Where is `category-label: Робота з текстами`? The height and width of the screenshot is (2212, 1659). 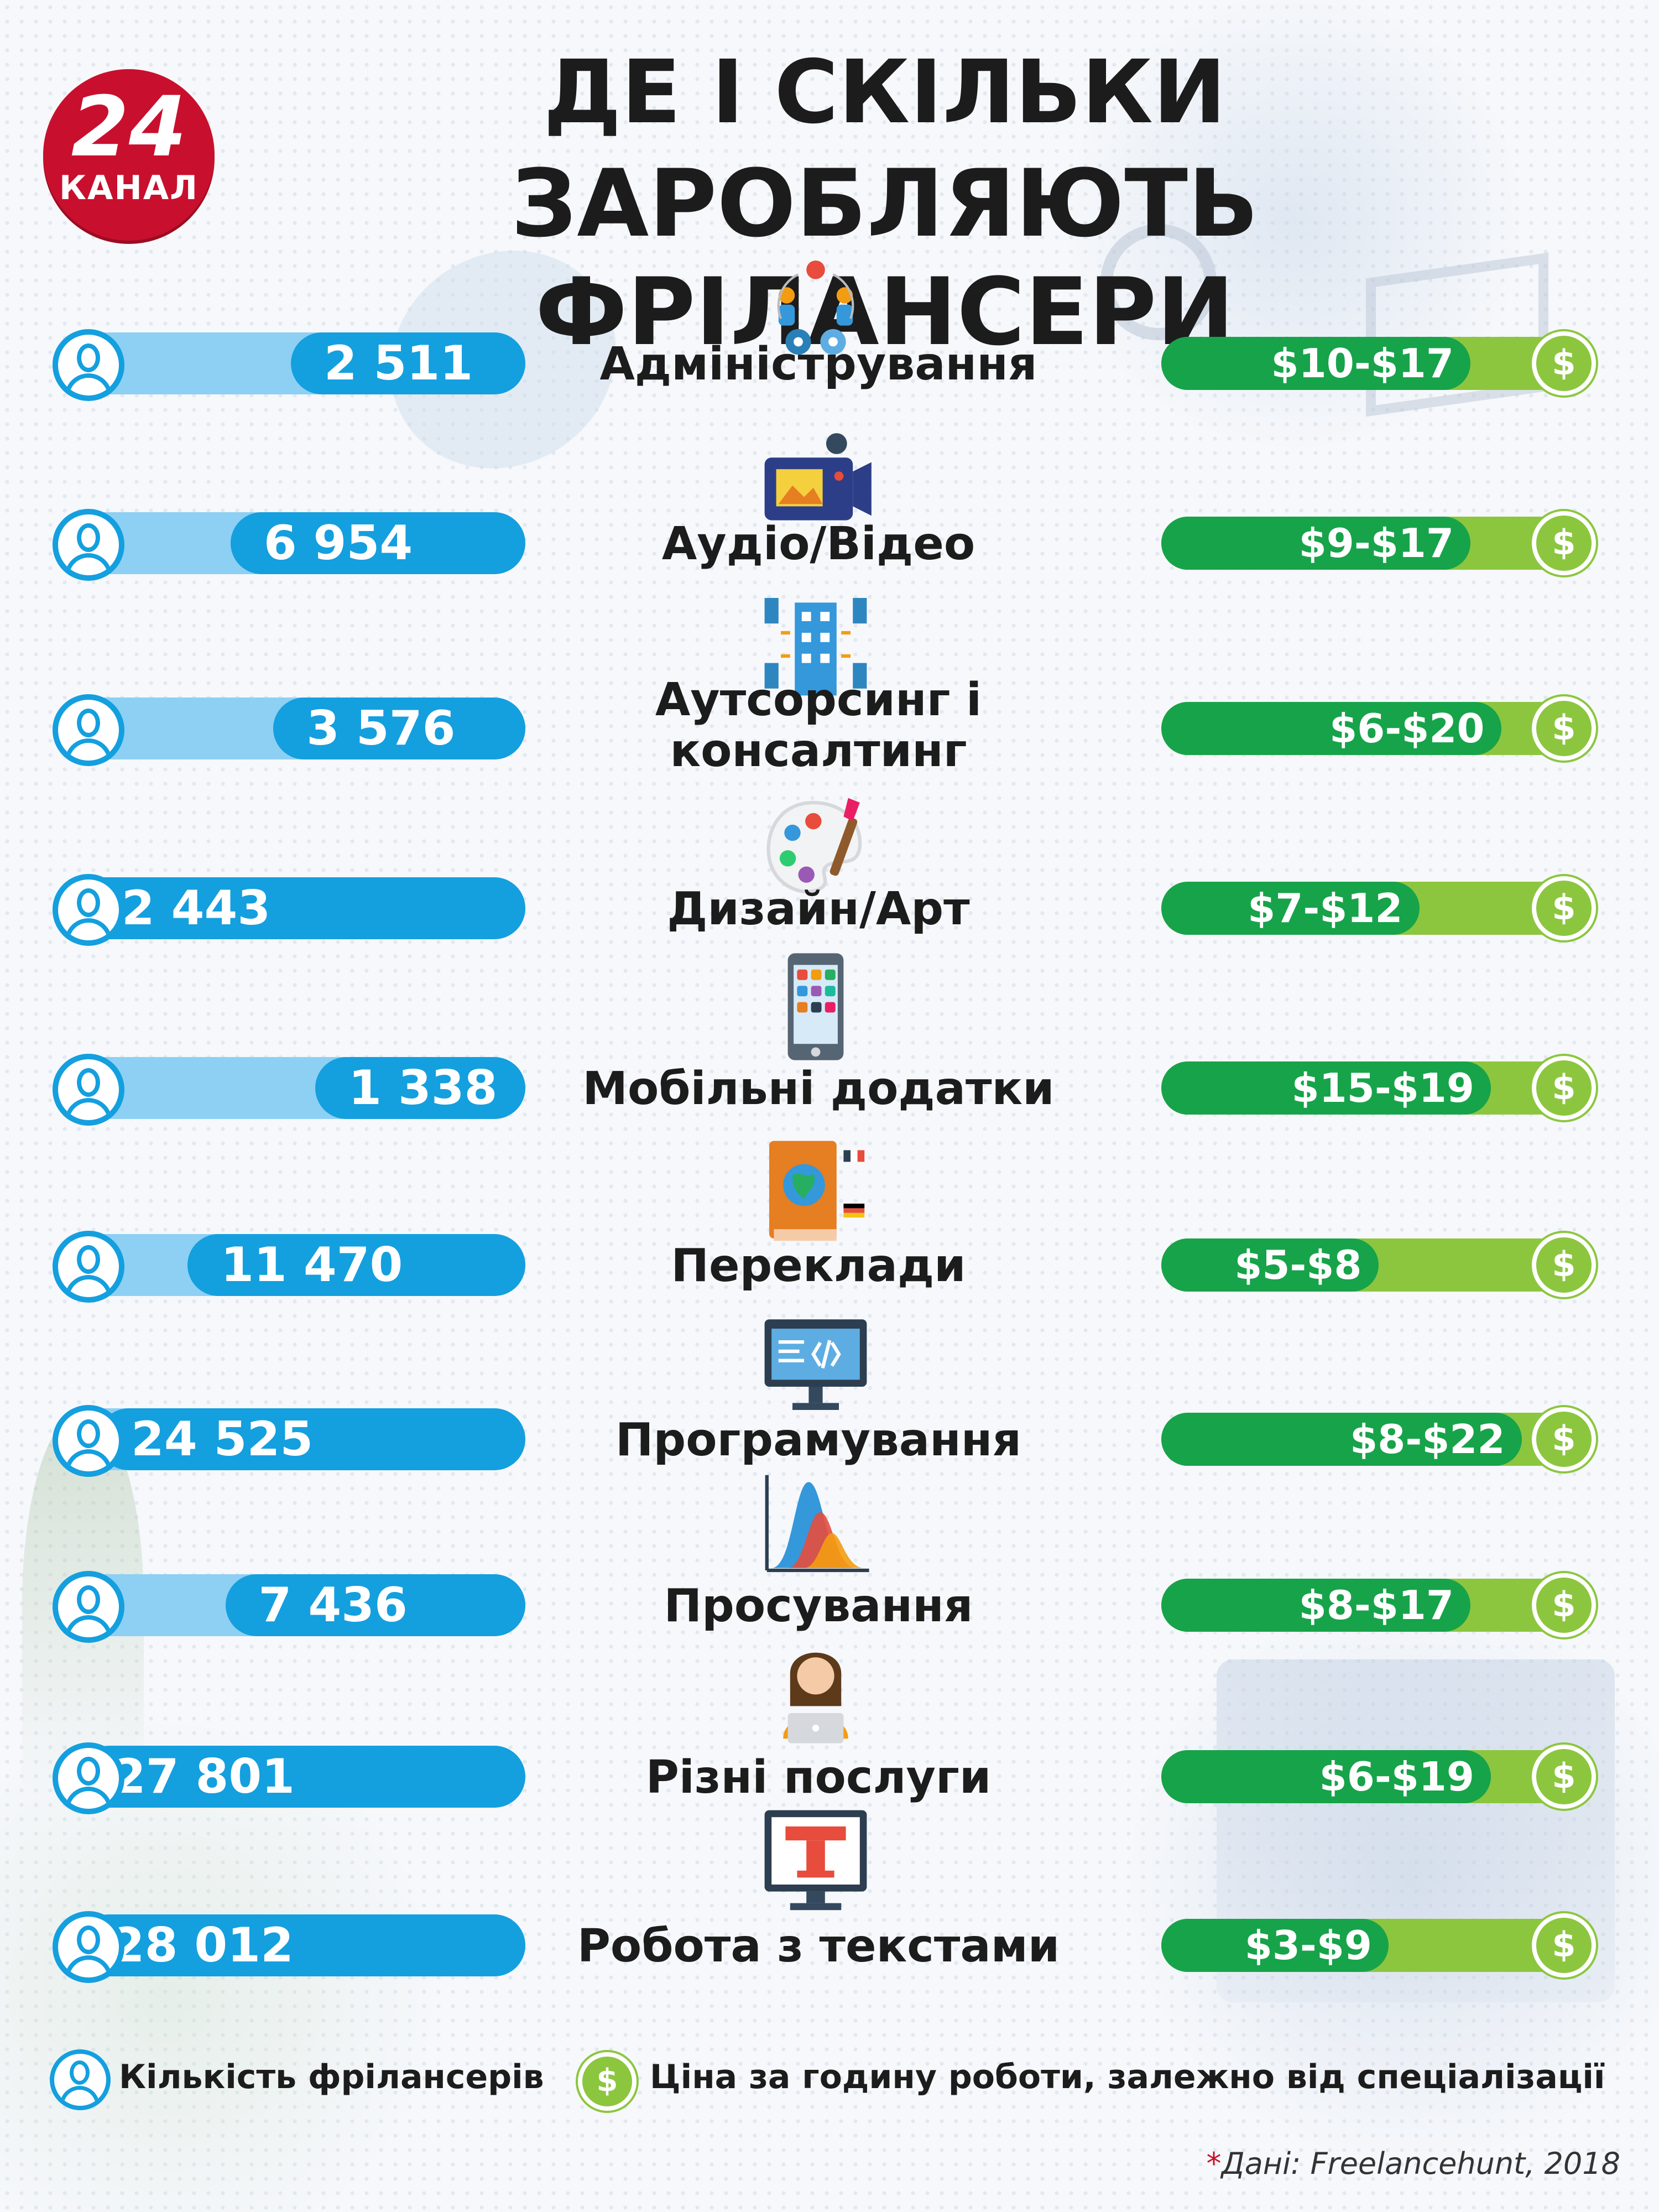 category-label: Робота з текстами is located at coordinates (819, 1946).